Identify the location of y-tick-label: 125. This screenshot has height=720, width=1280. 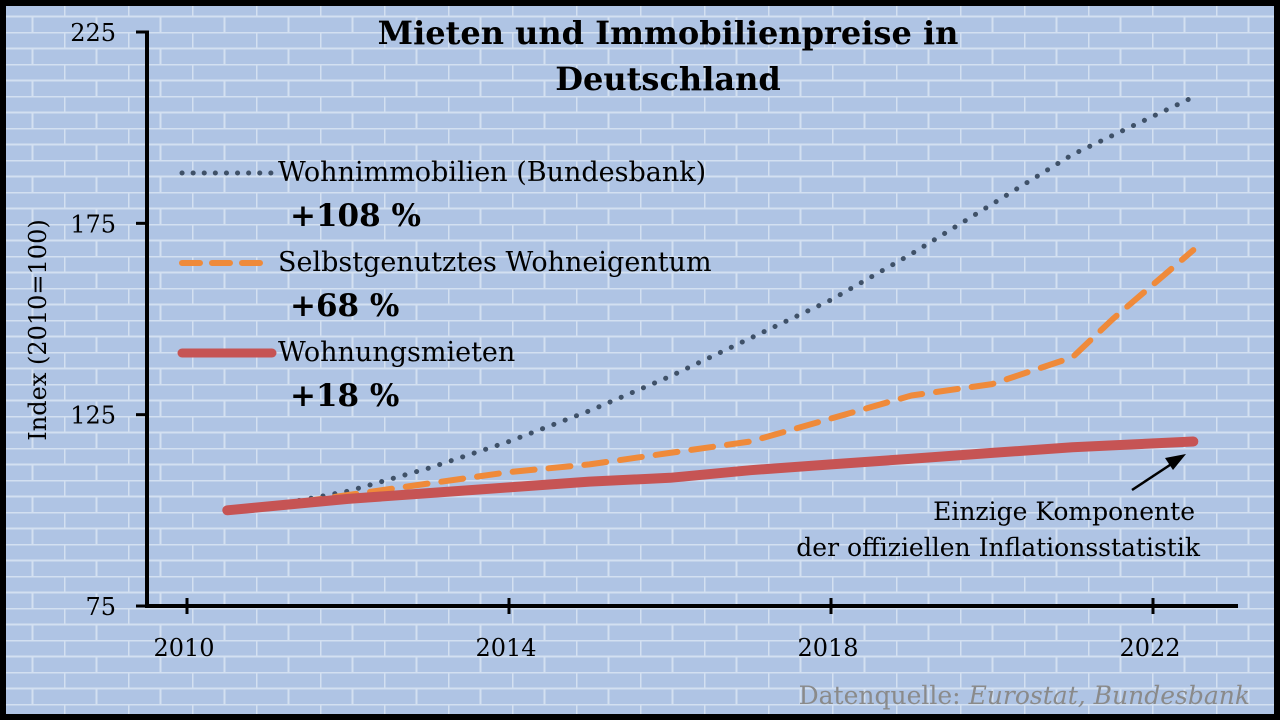
(93, 416).